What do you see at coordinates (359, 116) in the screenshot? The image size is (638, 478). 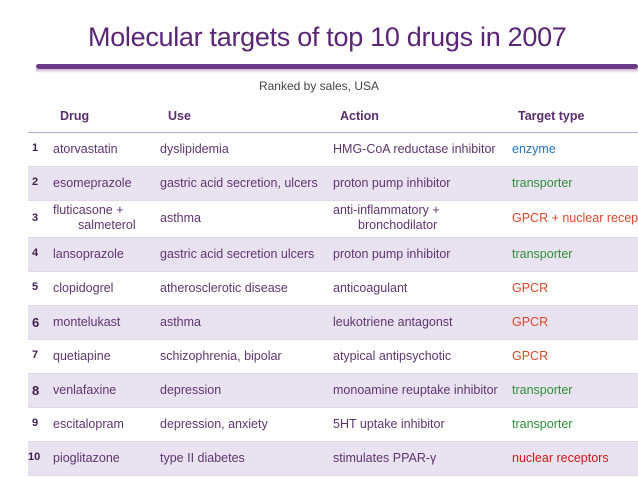 I see `header-action: Action` at bounding box center [359, 116].